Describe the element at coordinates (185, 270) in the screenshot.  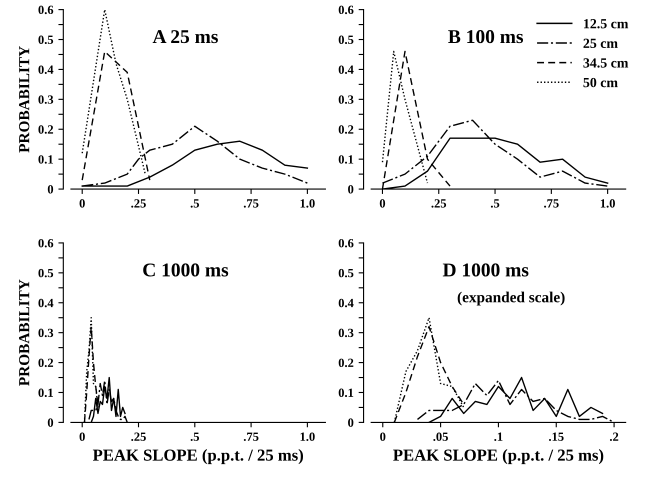
I see `text: C 1000 ms` at that location.